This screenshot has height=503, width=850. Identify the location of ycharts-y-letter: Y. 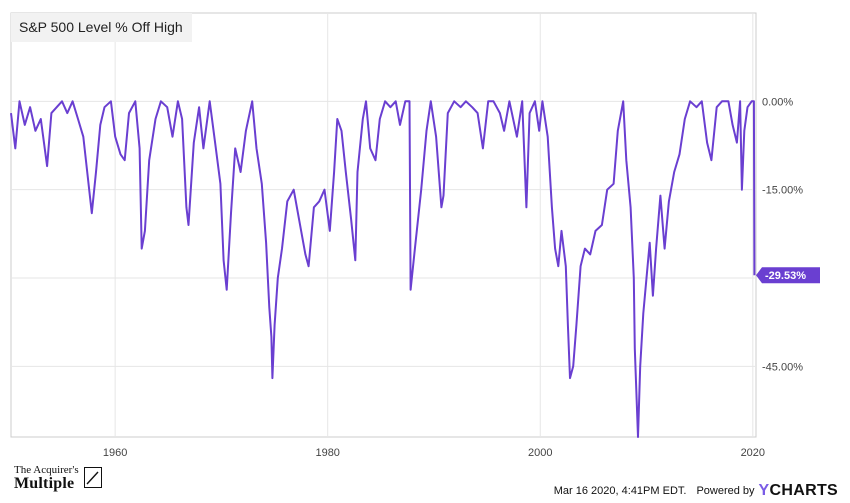
(764, 490).